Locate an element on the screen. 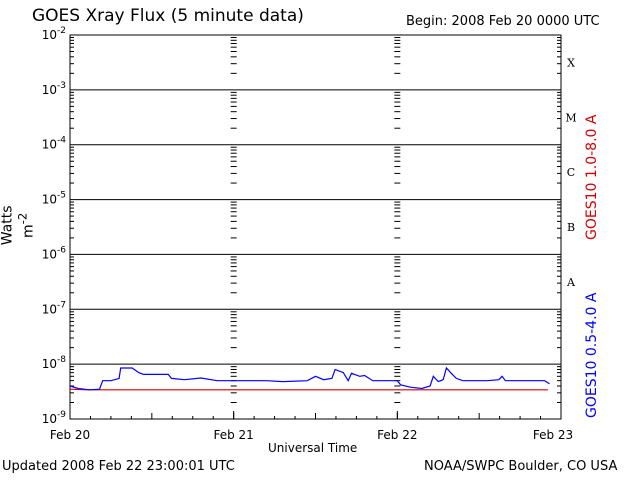  y-tick-label: 10⁻⁹ is located at coordinates (54, 418).